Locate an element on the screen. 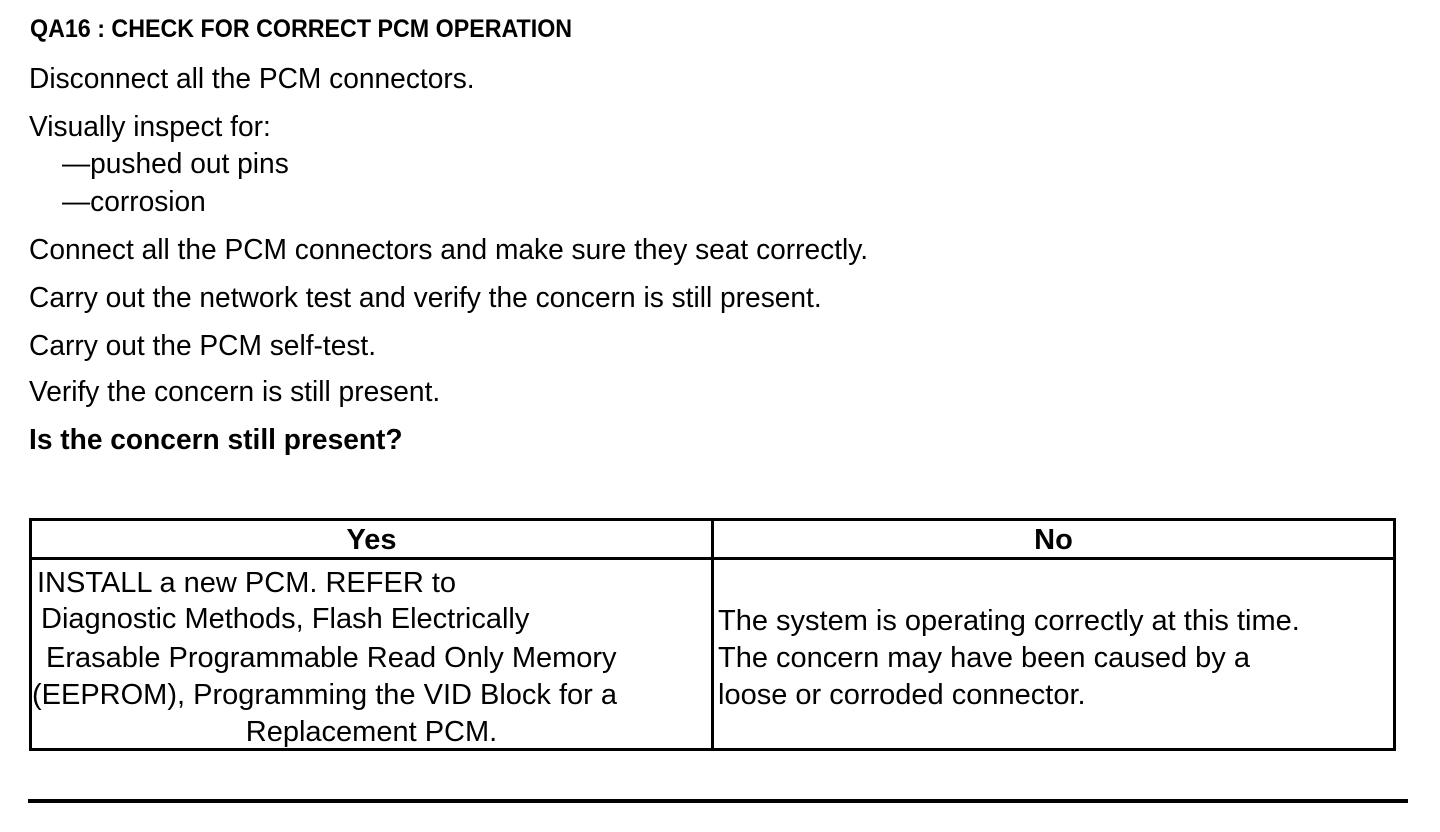 This screenshot has width=1440, height=832. yes-line: INSTALL a new PCM. REFER to is located at coordinates (247, 583).